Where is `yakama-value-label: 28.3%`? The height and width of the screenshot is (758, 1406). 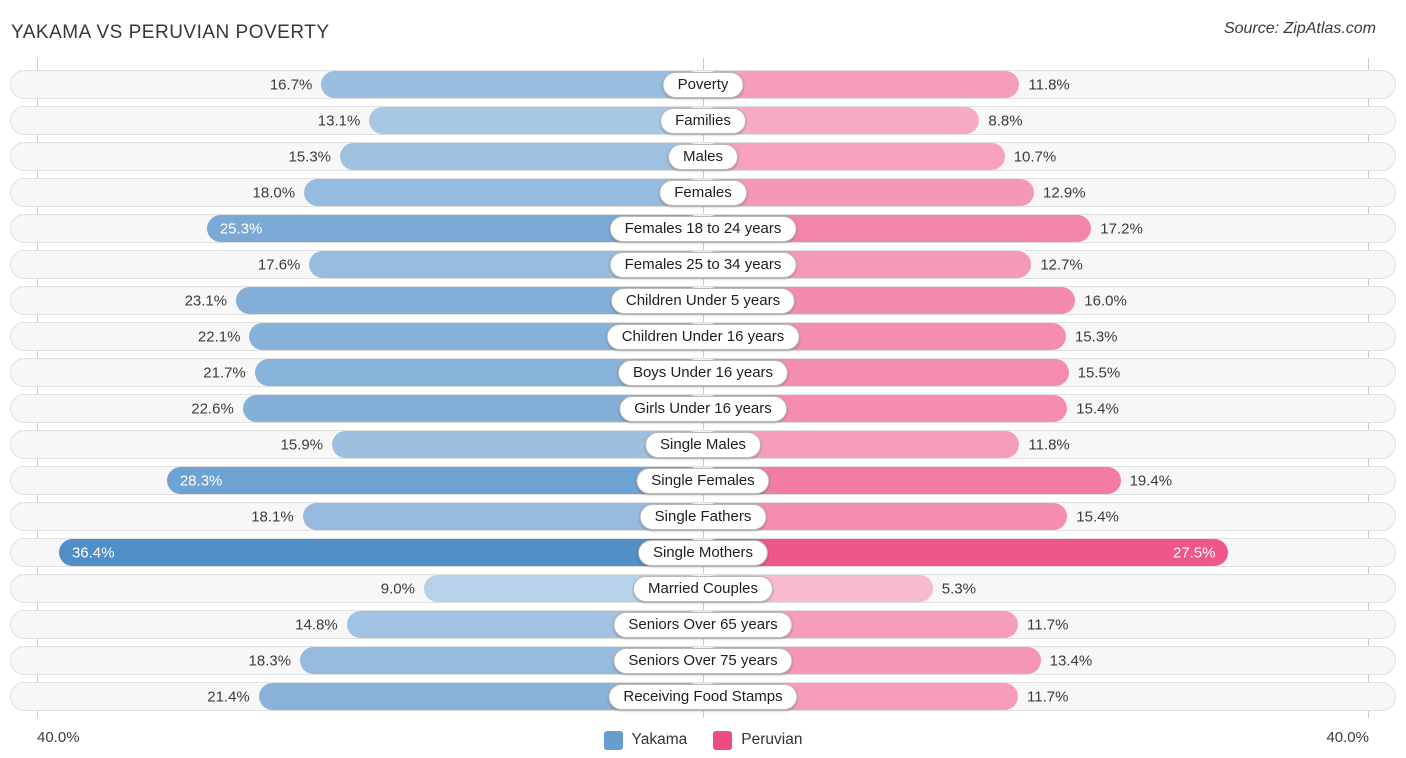 yakama-value-label: 28.3% is located at coordinates (201, 480).